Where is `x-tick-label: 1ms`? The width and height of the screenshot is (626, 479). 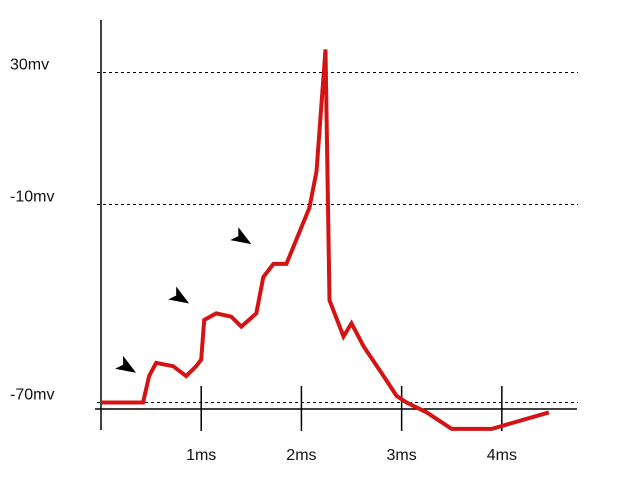
x-tick-label: 1ms is located at coordinates (201, 455).